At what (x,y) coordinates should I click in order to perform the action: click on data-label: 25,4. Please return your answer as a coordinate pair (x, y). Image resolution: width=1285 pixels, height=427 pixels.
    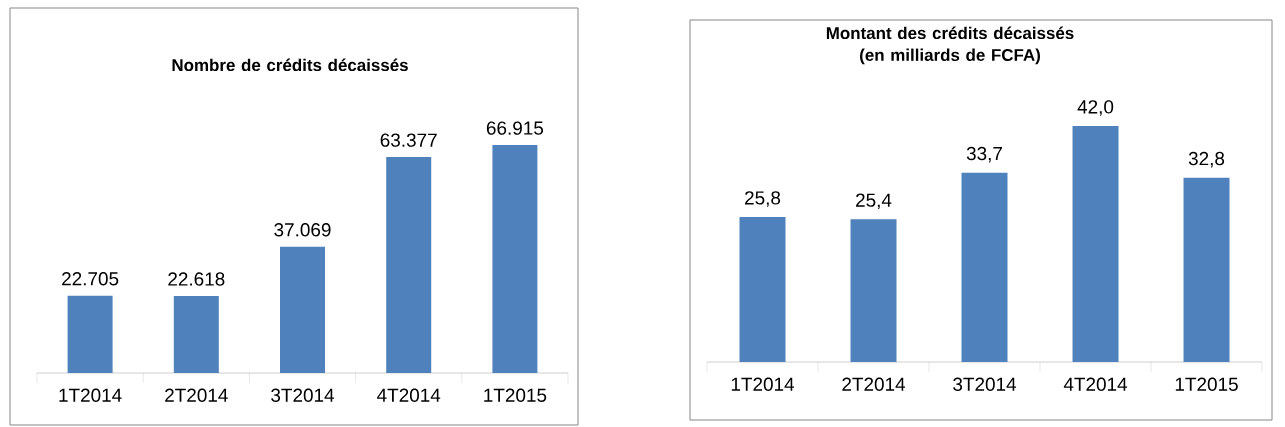
    Looking at the image, I should click on (874, 201).